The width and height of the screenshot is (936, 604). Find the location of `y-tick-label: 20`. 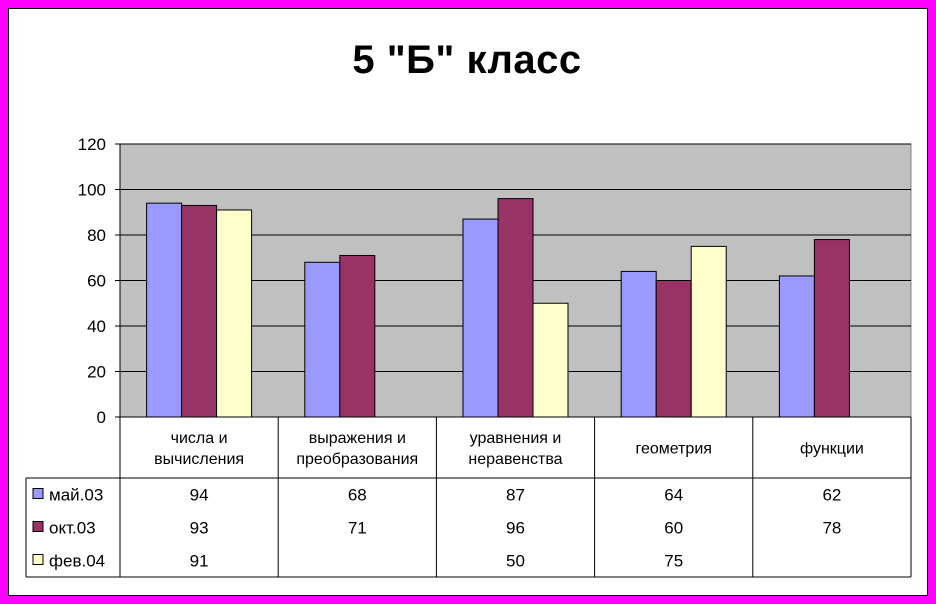

y-tick-label: 20 is located at coordinates (96, 372).